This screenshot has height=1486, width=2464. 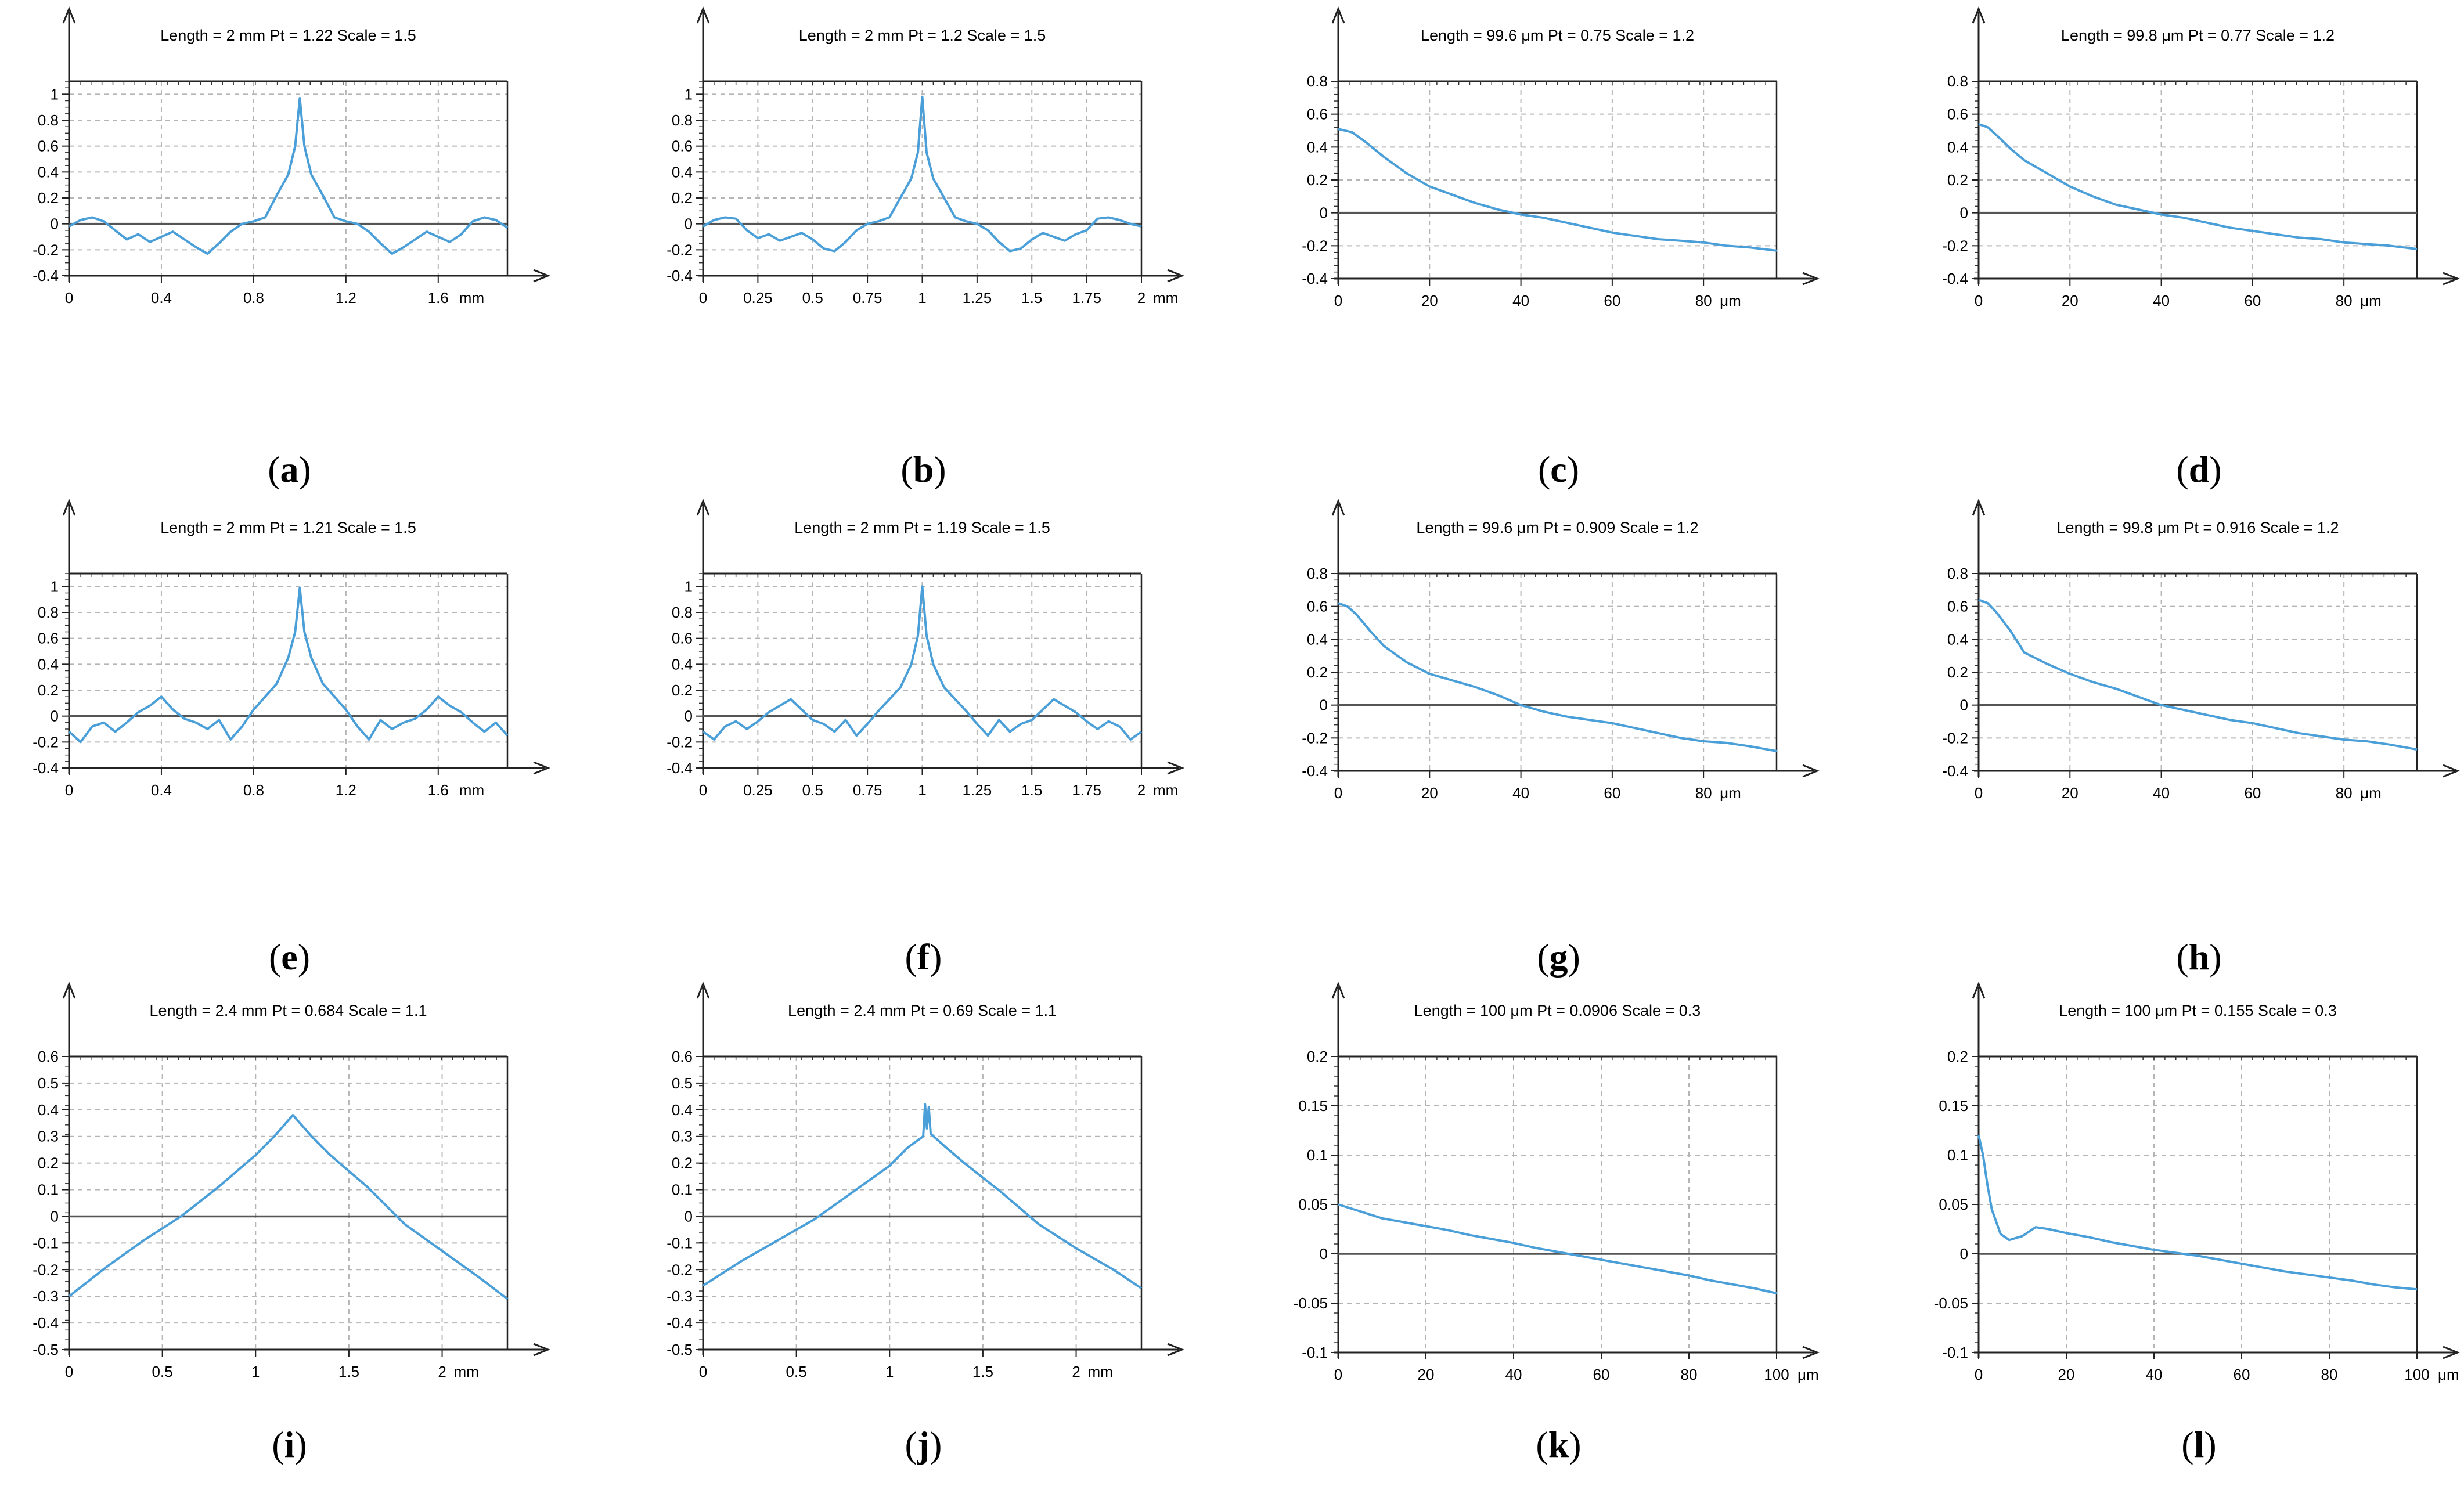 I want to click on panel-header: Length = 2.4 mm Pt = 0.684 Scale = 1.1, so click(x=288, y=1010).